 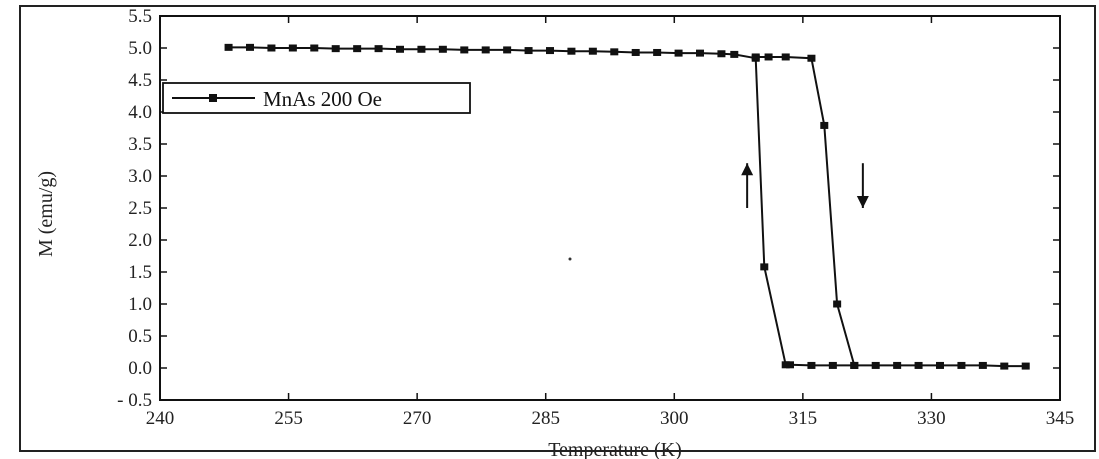 What do you see at coordinates (322, 99) in the screenshot?
I see `legend-label: MnAs 200 Oe` at bounding box center [322, 99].